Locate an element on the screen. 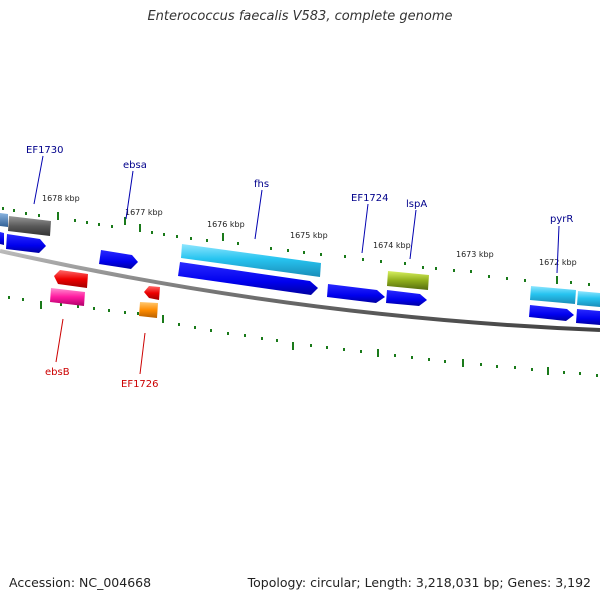 This screenshot has height=600, width=600. gene-label-pyrR: pyrR is located at coordinates (561, 219).